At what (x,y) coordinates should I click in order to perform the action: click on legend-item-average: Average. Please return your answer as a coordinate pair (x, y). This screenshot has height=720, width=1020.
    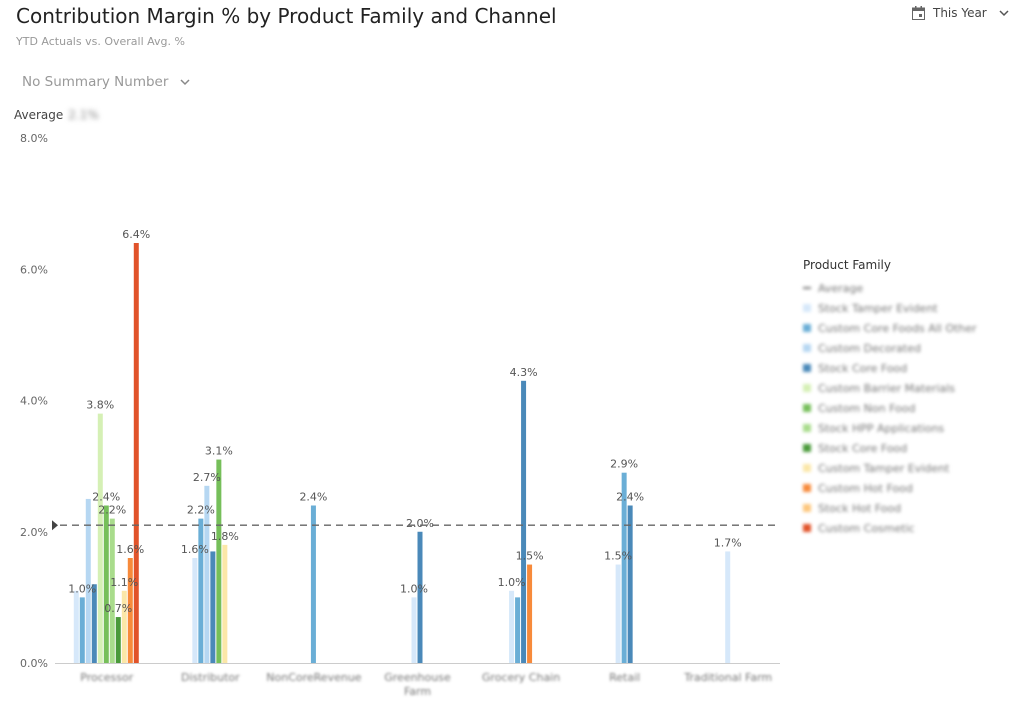
    Looking at the image, I should click on (890, 288).